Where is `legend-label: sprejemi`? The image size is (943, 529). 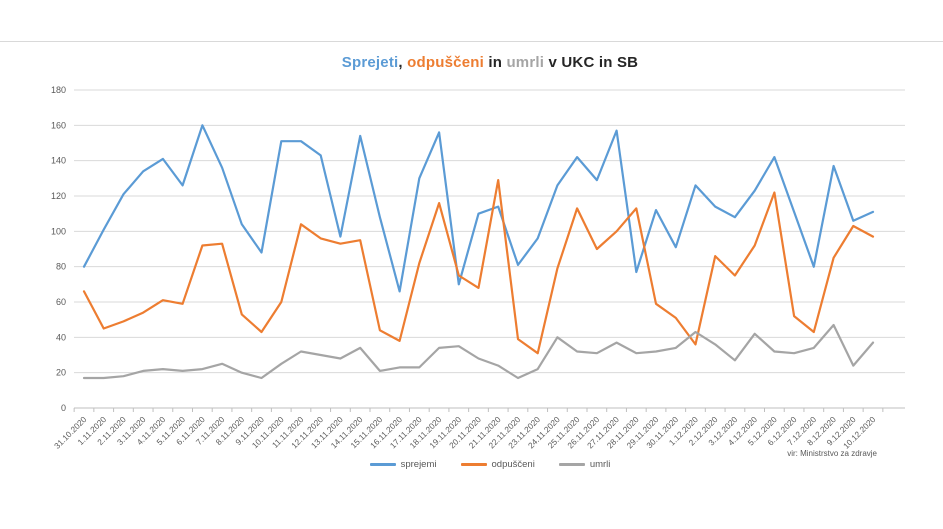
legend-label: sprejemi is located at coordinates (418, 464).